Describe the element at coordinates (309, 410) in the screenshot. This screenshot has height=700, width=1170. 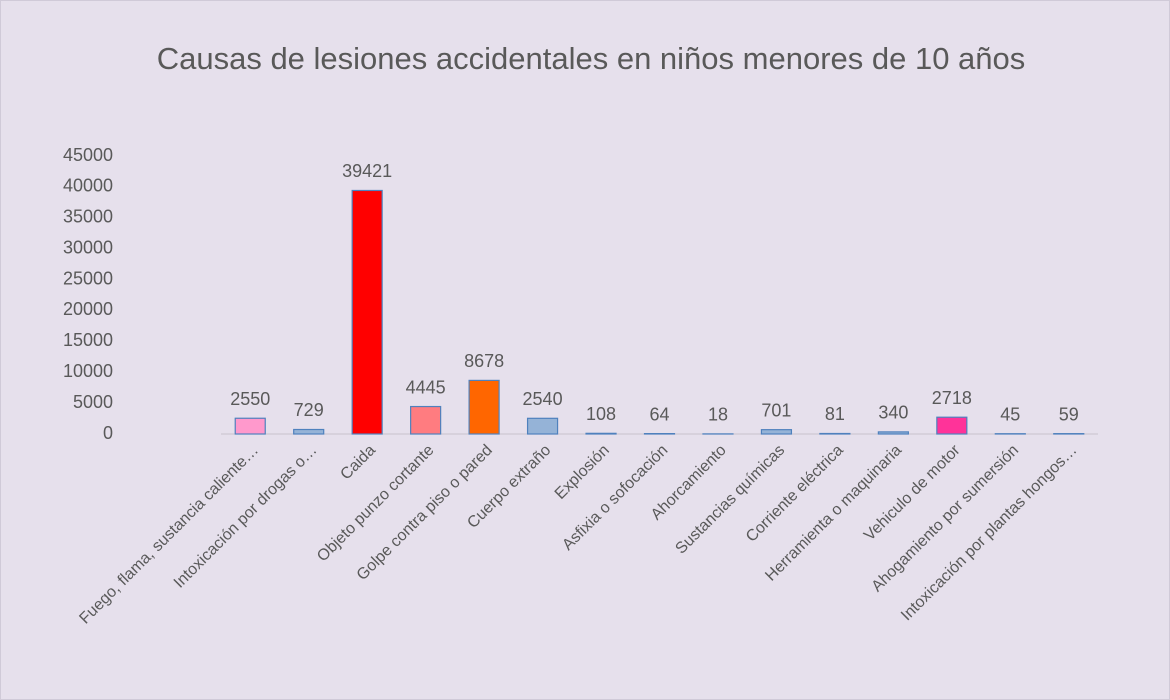
I see `data-label: 729` at that location.